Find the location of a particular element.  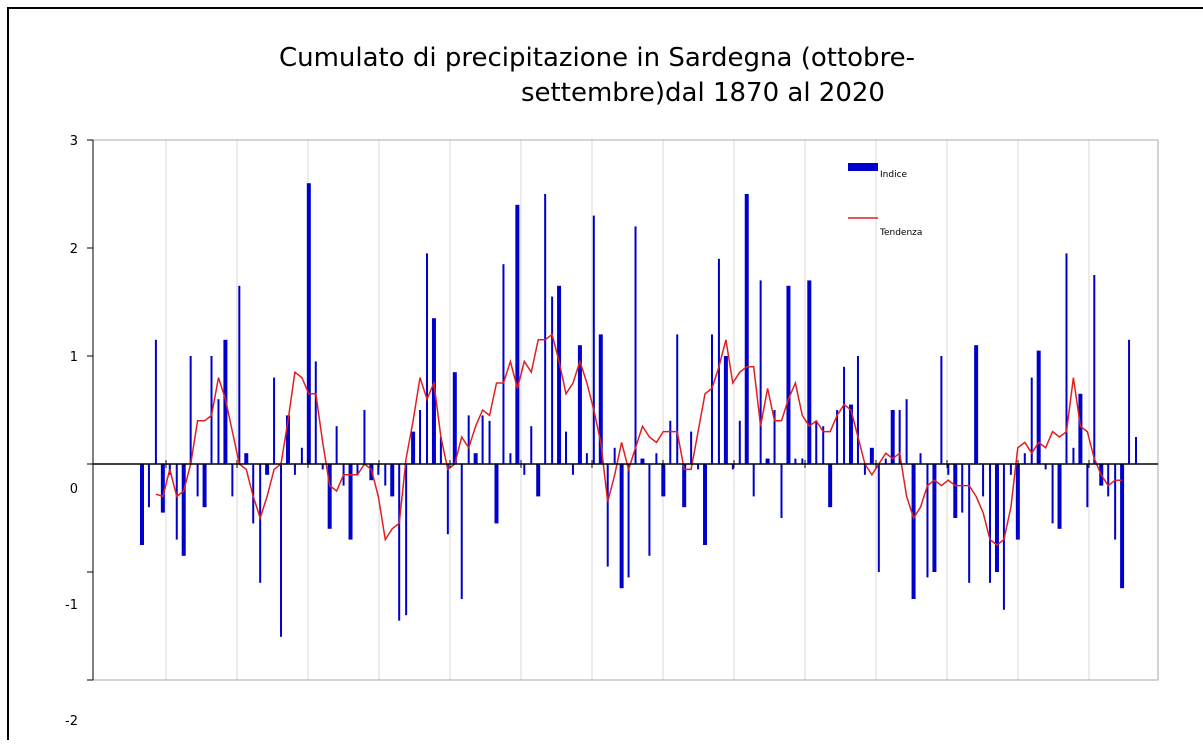

legend-label: Tendenza is located at coordinates (900, 233).